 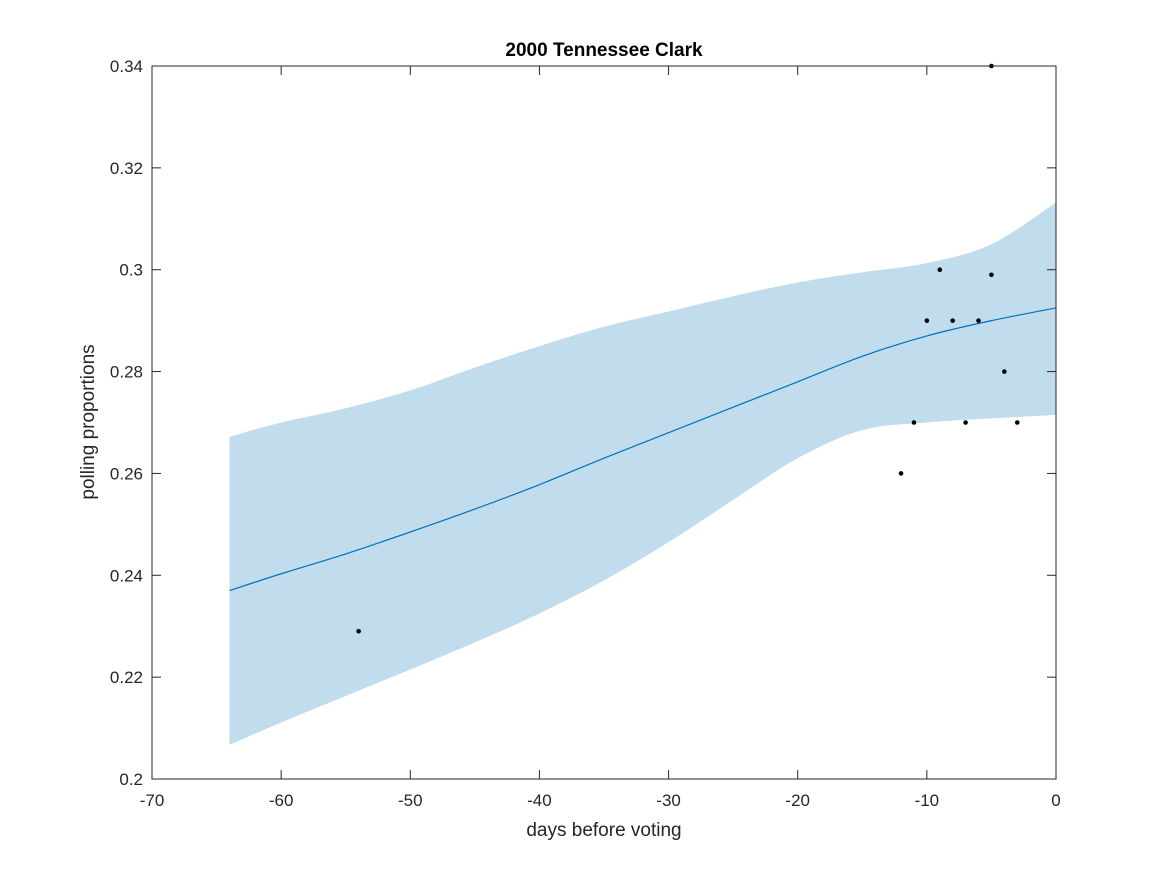 I want to click on y-tick-label: 0.3, so click(x=131, y=270).